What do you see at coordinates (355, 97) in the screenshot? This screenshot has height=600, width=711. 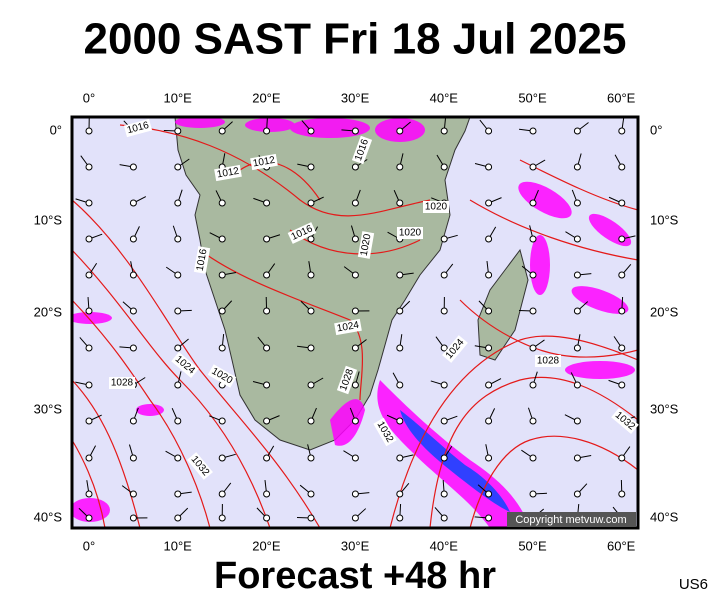 I see `lon-label-top: 30°E` at bounding box center [355, 97].